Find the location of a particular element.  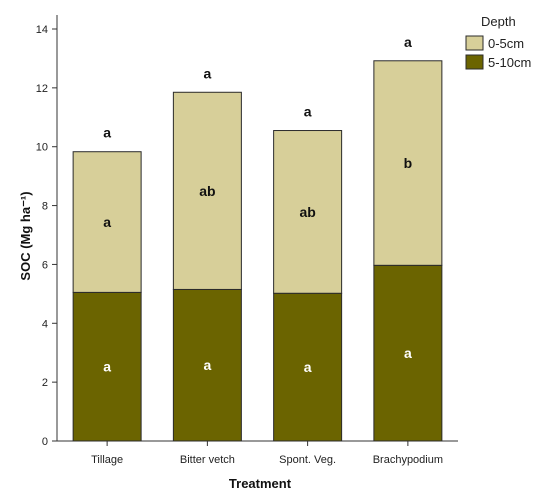

y-tick-label: 14 is located at coordinates (42, 30).